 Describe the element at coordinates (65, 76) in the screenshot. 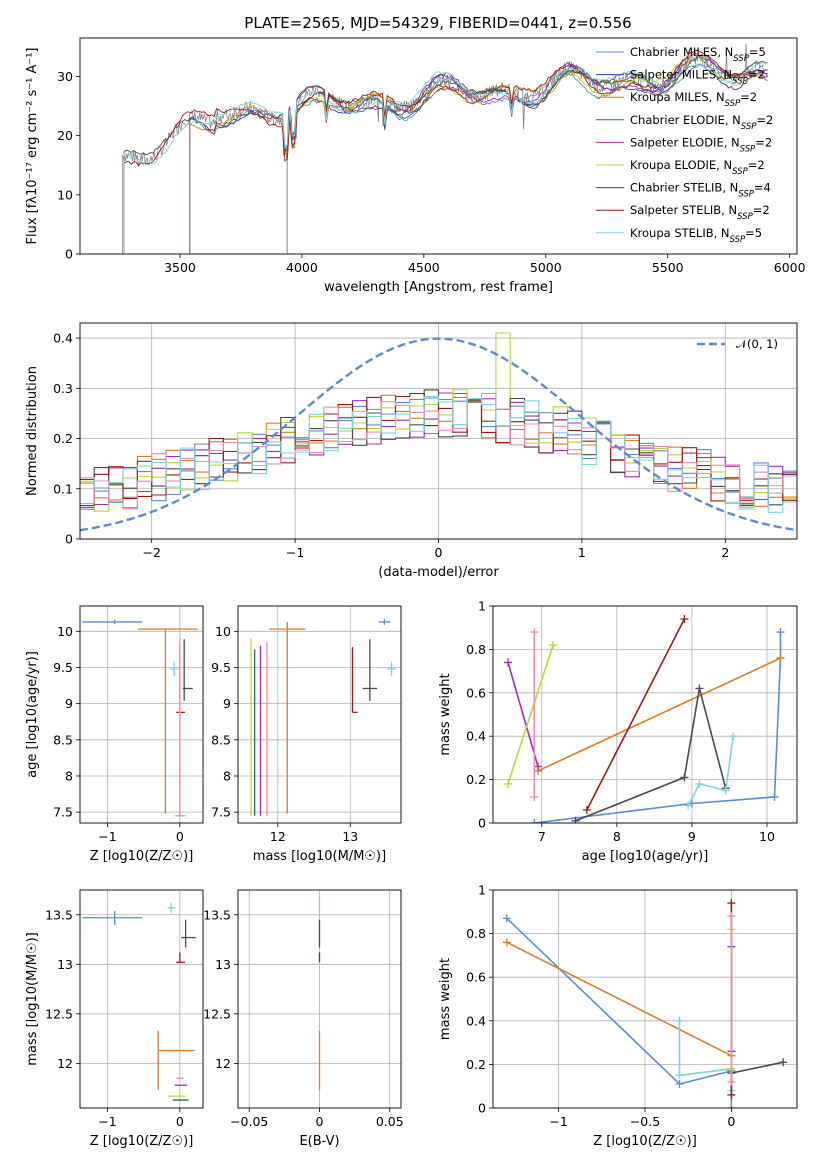

I see `y-tick-label: 30` at that location.